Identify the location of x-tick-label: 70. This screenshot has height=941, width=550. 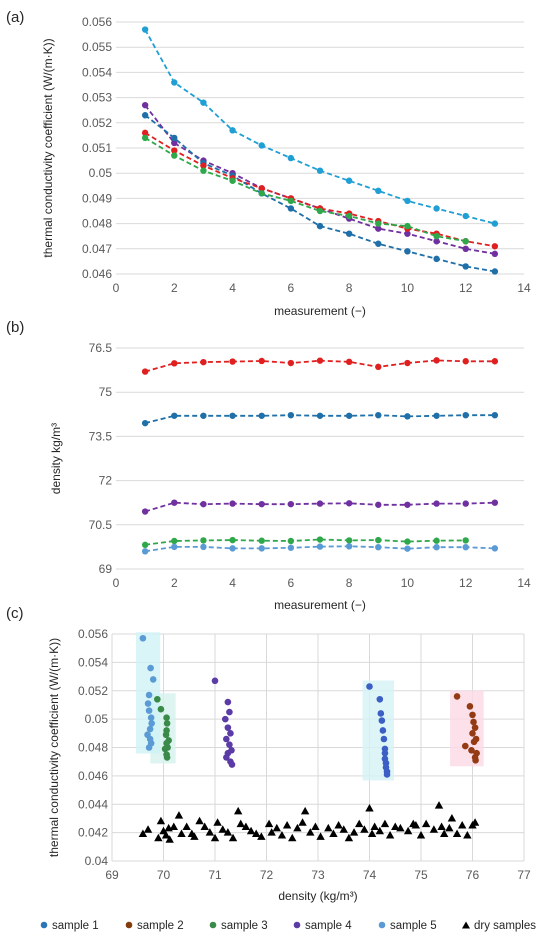
(164, 875).